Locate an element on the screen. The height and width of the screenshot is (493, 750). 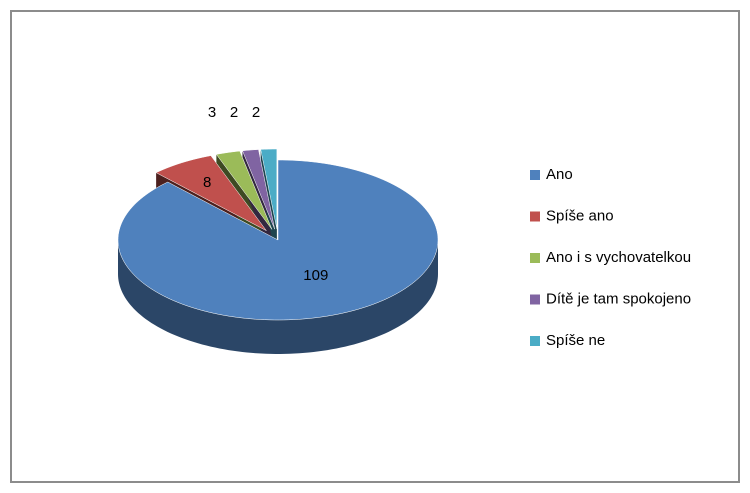
legend-label: Dítě je tam spokojeno is located at coordinates (618, 298).